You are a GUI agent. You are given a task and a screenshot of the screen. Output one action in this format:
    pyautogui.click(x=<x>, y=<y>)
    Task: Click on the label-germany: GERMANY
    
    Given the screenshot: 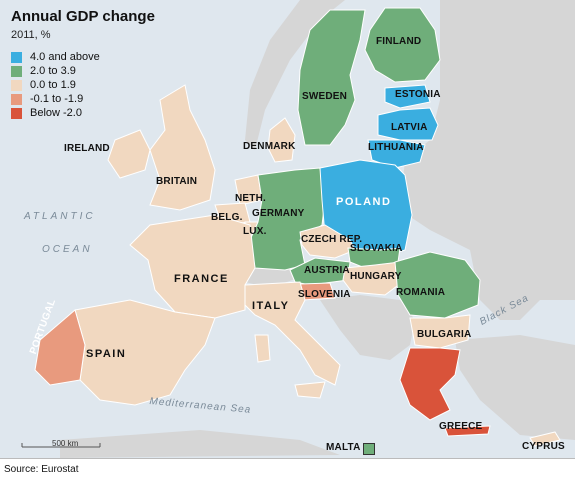 What is the action you would take?
    pyautogui.click(x=278, y=213)
    